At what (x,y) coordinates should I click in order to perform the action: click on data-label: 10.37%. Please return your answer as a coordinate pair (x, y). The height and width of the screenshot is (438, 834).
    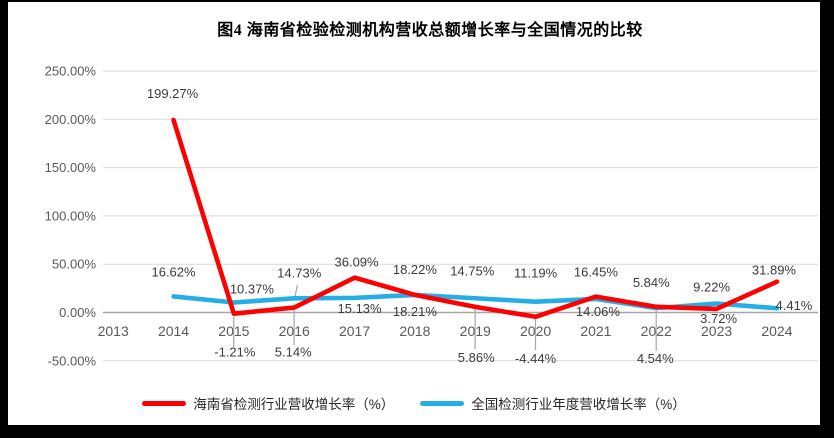
    Looking at the image, I should click on (252, 288).